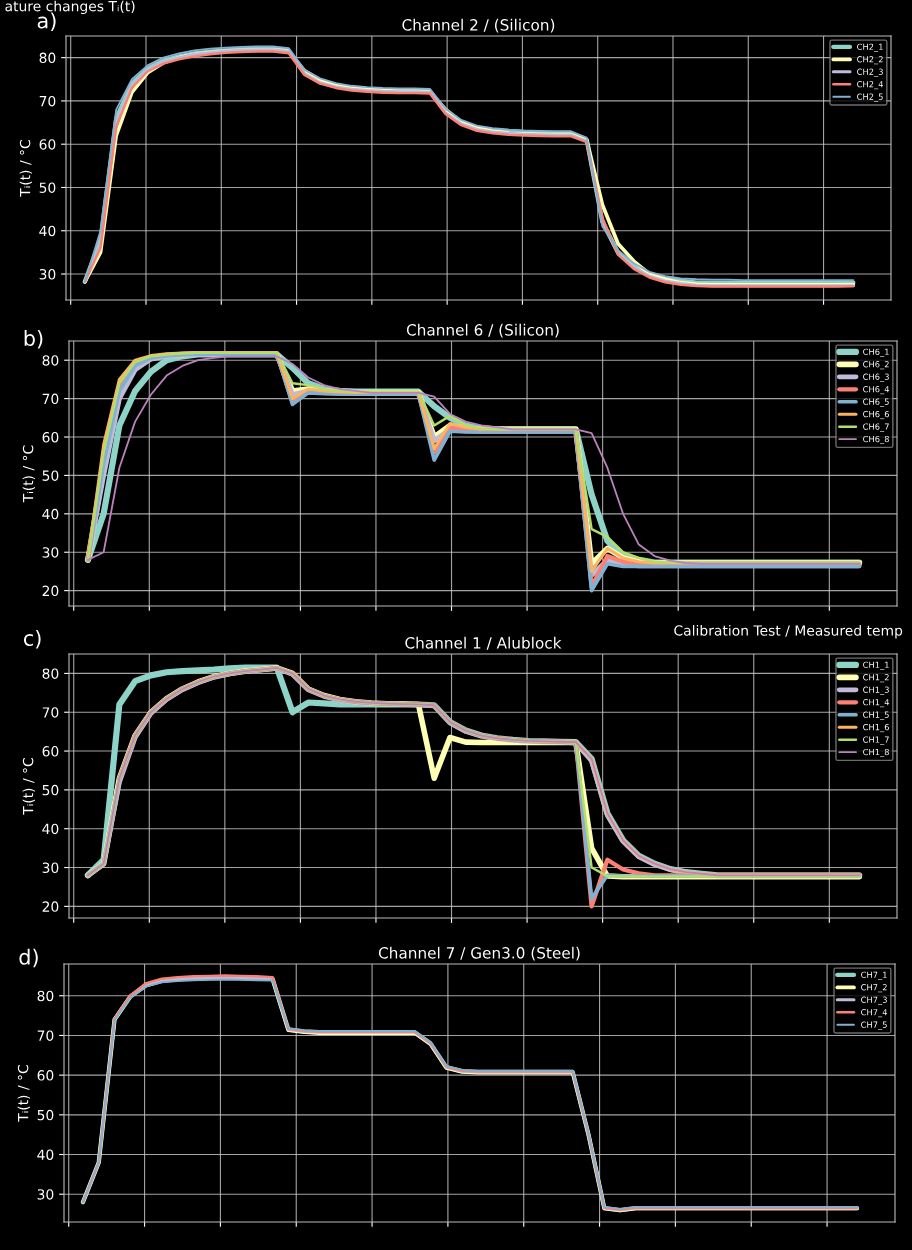  I want to click on legend-label: CH7_5, so click(874, 1025).